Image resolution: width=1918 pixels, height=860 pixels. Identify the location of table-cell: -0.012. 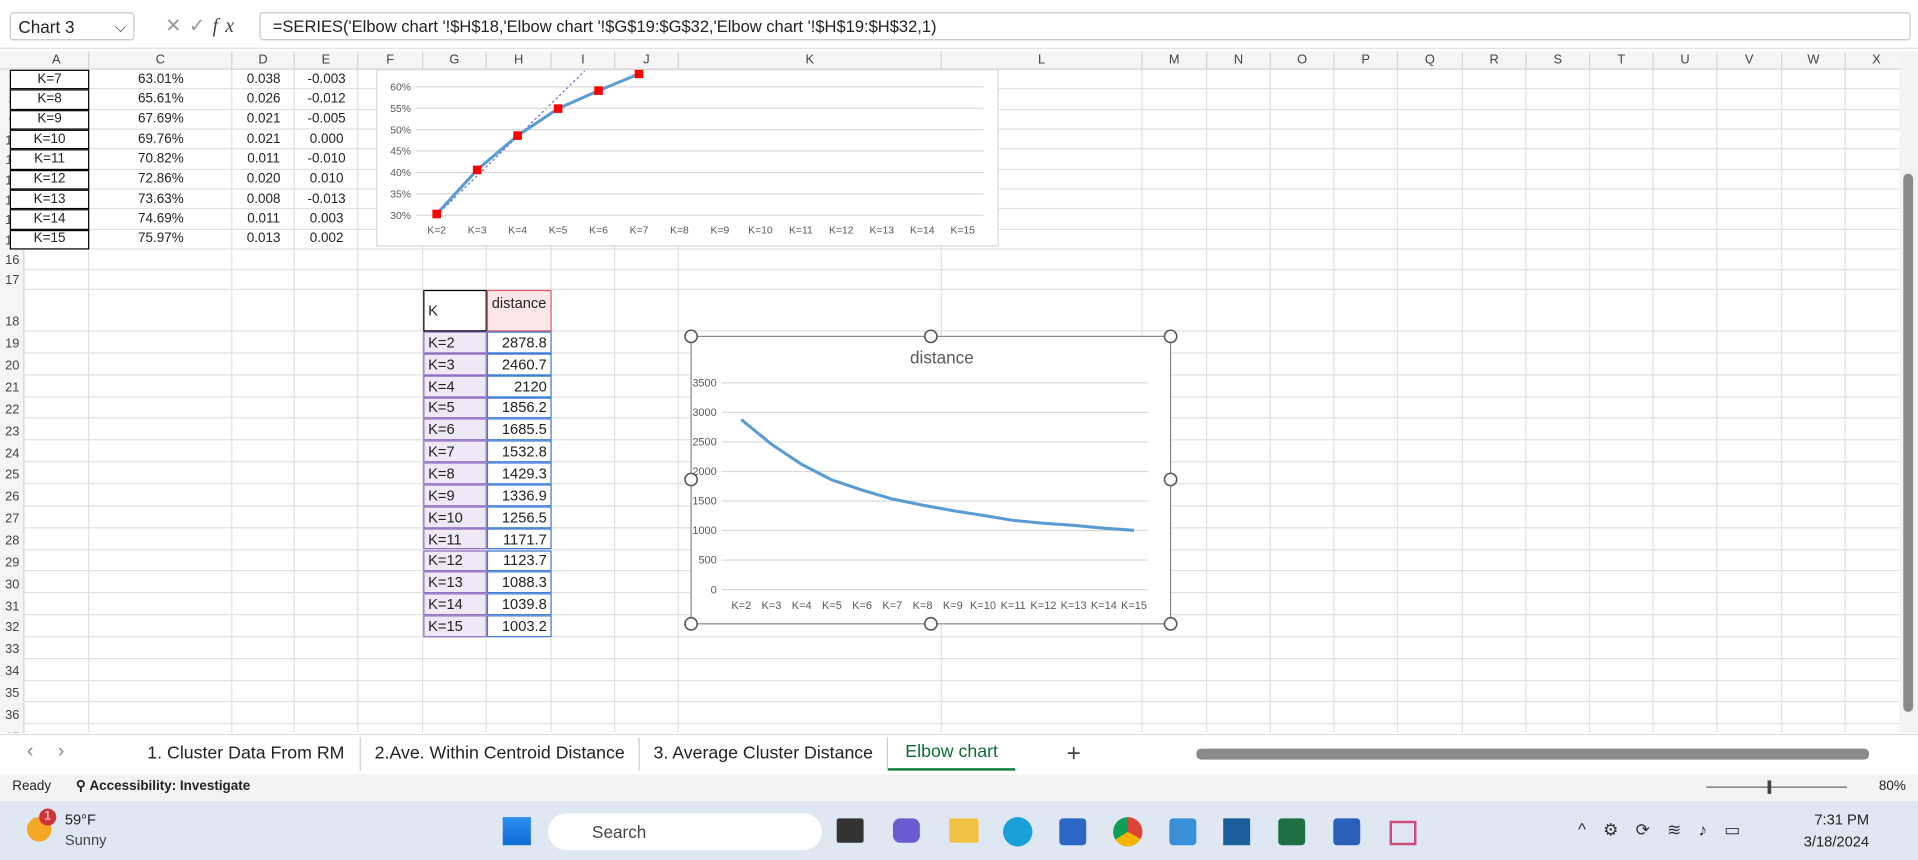
(326, 99).